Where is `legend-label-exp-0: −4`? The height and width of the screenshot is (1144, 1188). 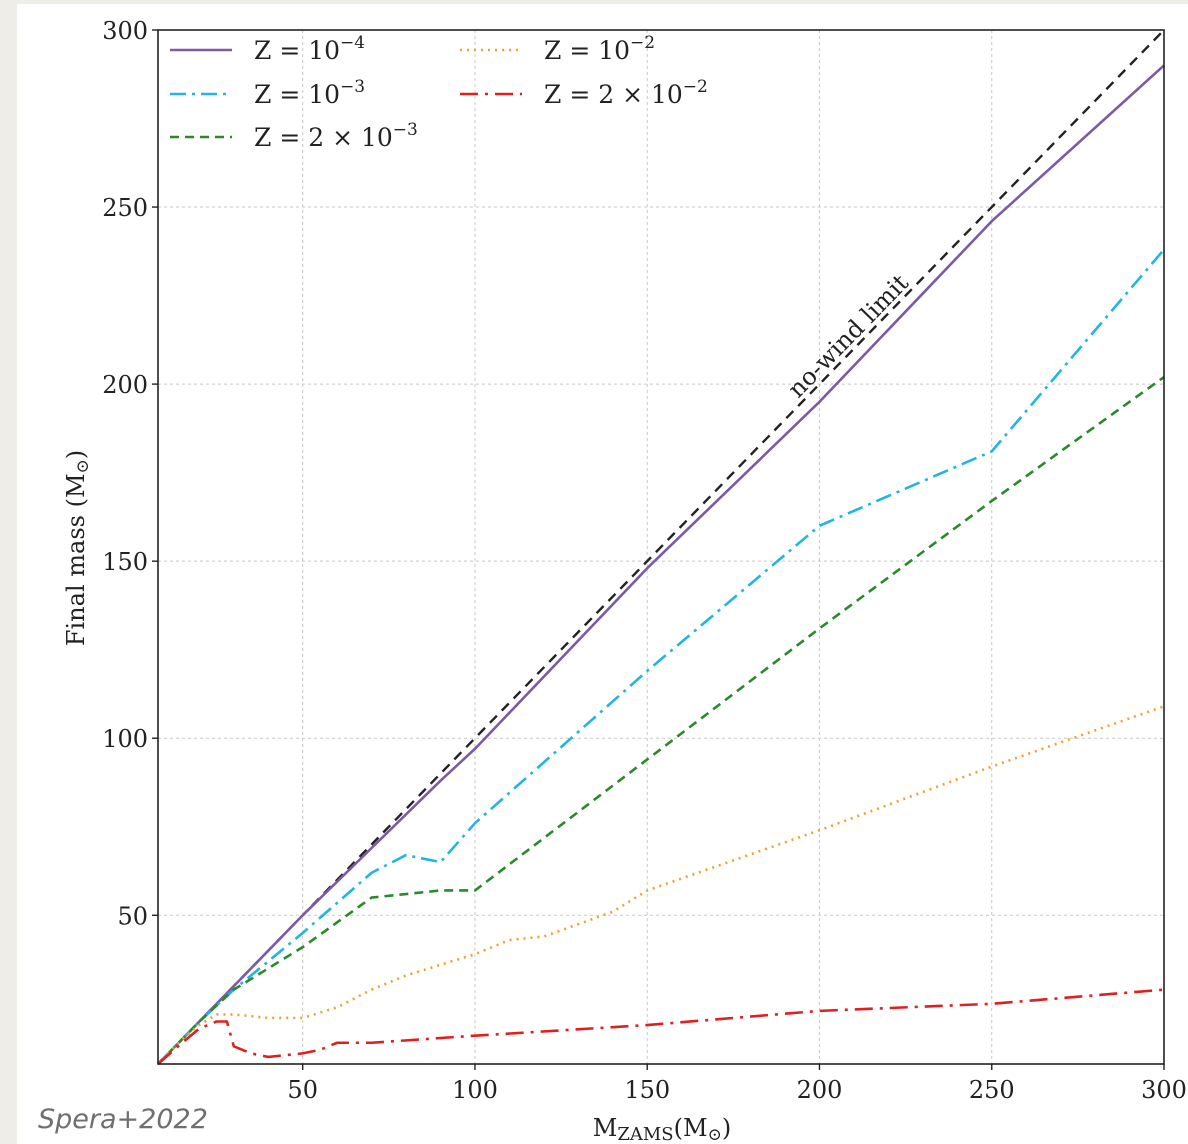
legend-label-exp-0: −4 is located at coordinates (352, 43).